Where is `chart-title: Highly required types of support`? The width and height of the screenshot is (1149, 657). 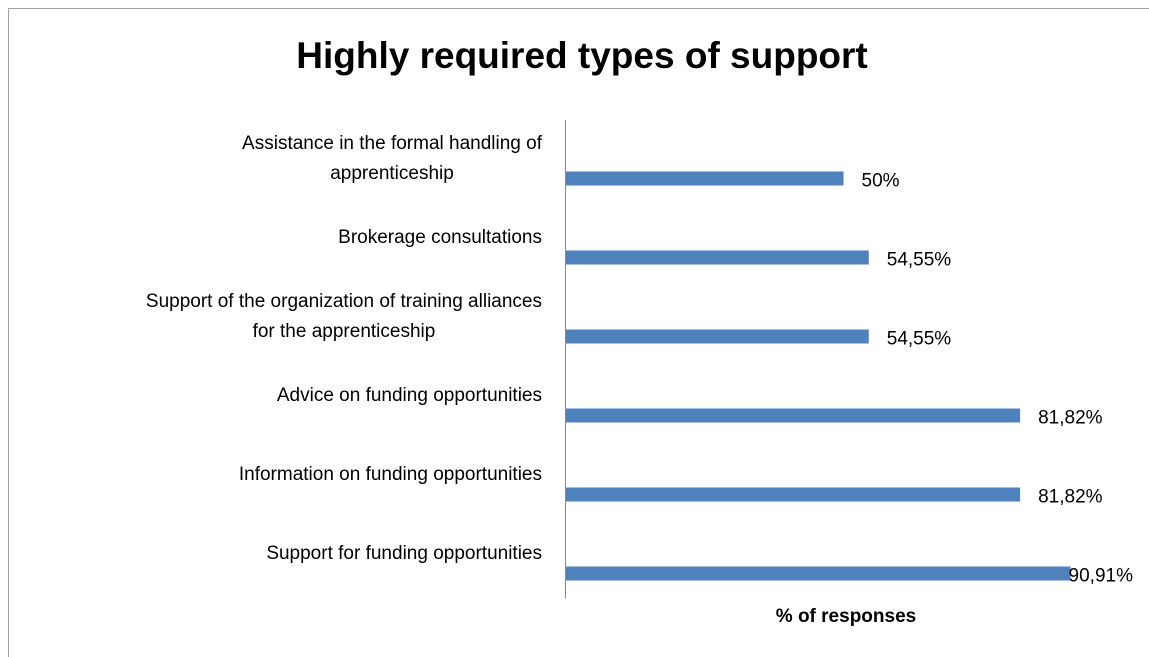 chart-title: Highly required types of support is located at coordinates (582, 55).